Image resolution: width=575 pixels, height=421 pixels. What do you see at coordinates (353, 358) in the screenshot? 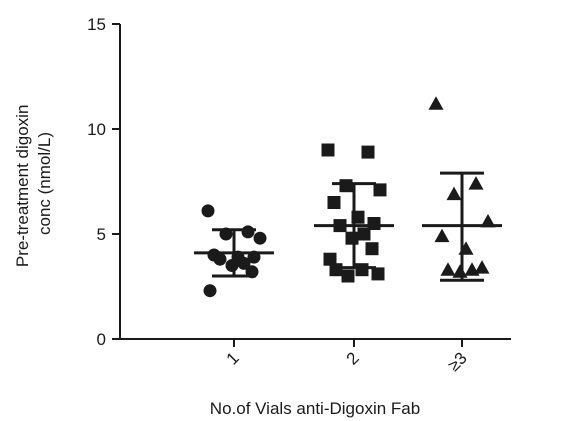
I see `x-tick-label: 2` at bounding box center [353, 358].